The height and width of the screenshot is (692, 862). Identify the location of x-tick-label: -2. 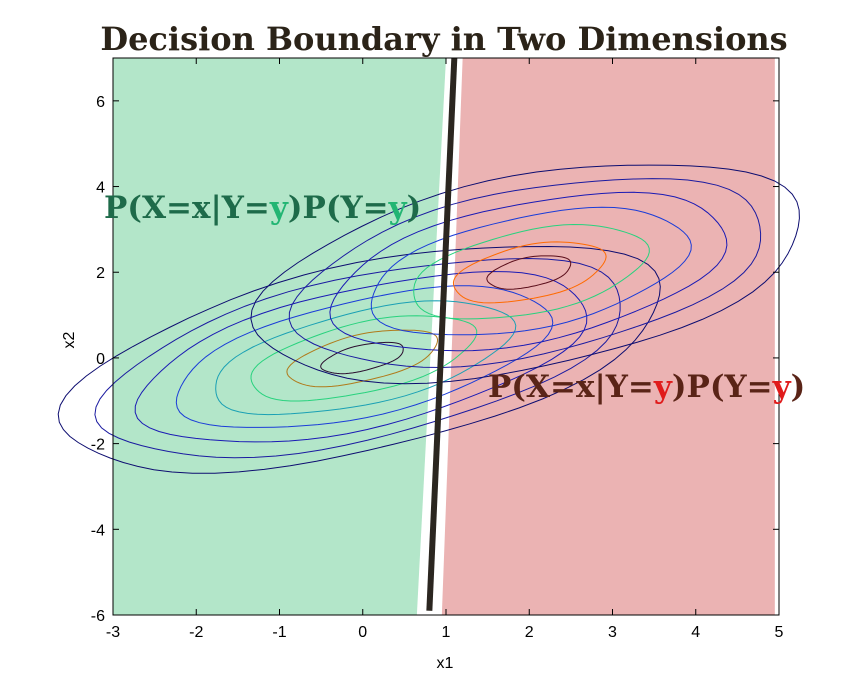
(196, 632).